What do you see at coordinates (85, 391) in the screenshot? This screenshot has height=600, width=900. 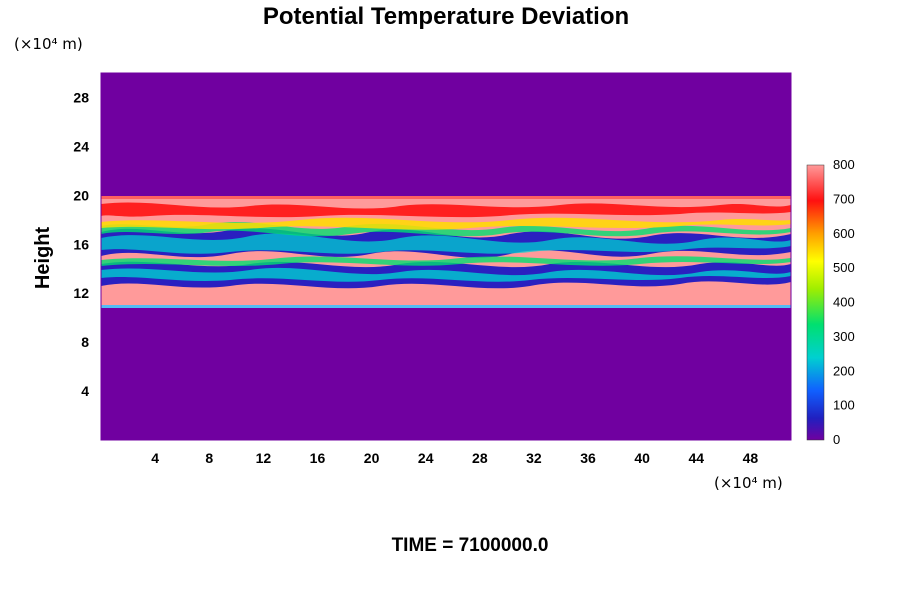 I see `y-tick-label: 4` at bounding box center [85, 391].